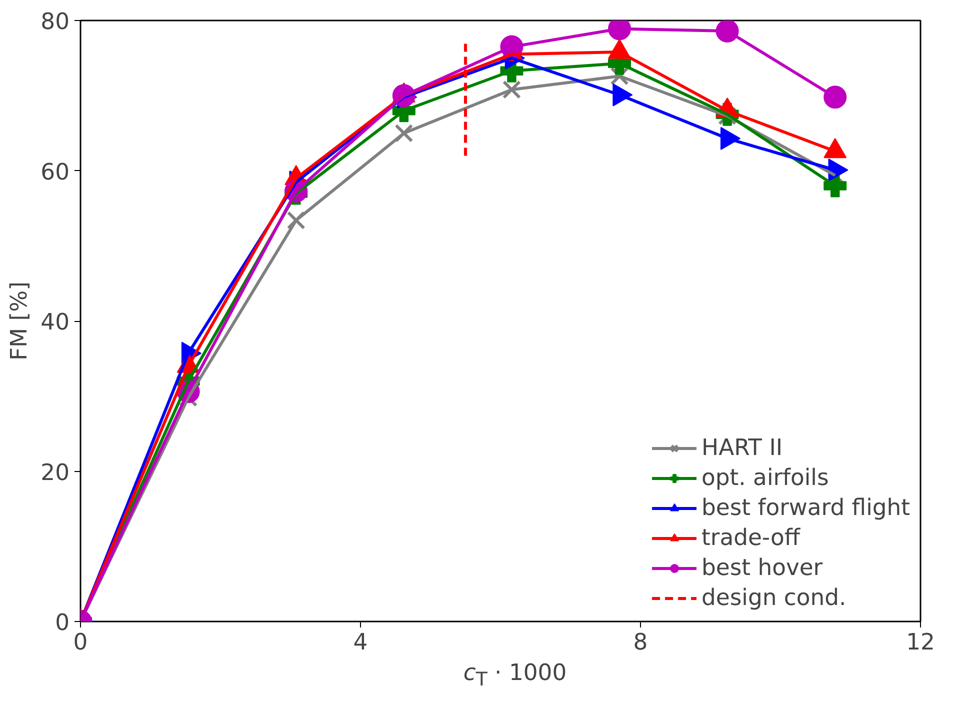  What do you see at coordinates (62, 623) in the screenshot?
I see `y-tick-label: 0` at bounding box center [62, 623].